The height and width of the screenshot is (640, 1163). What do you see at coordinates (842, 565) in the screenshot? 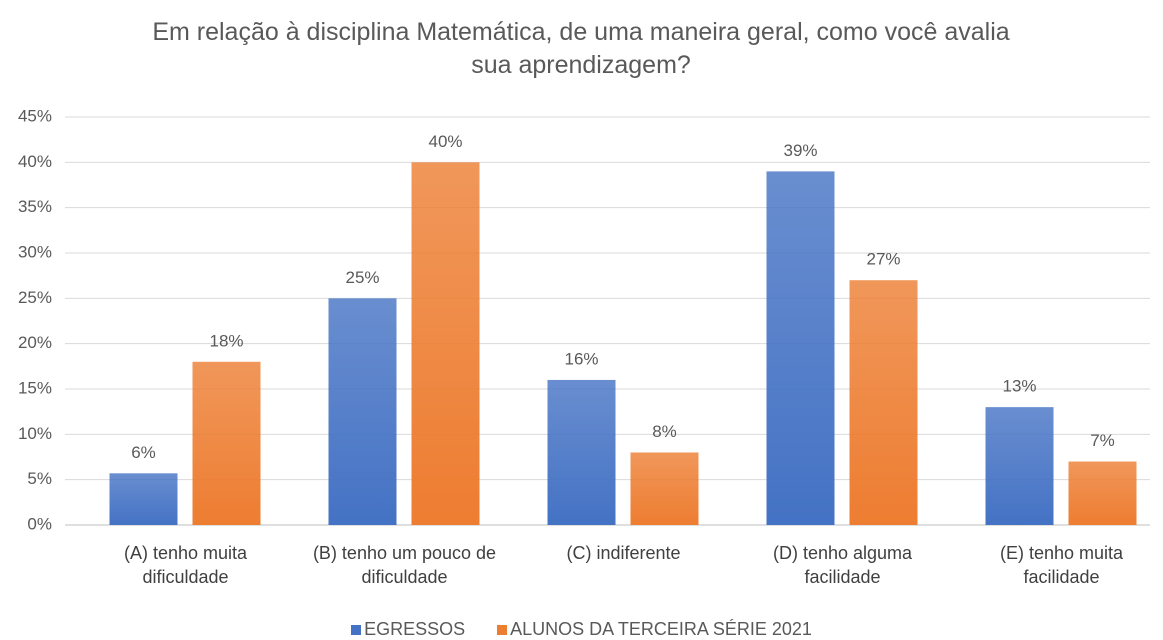
I see `x-tick-label: (D) tenho alguma facilidade` at bounding box center [842, 565].